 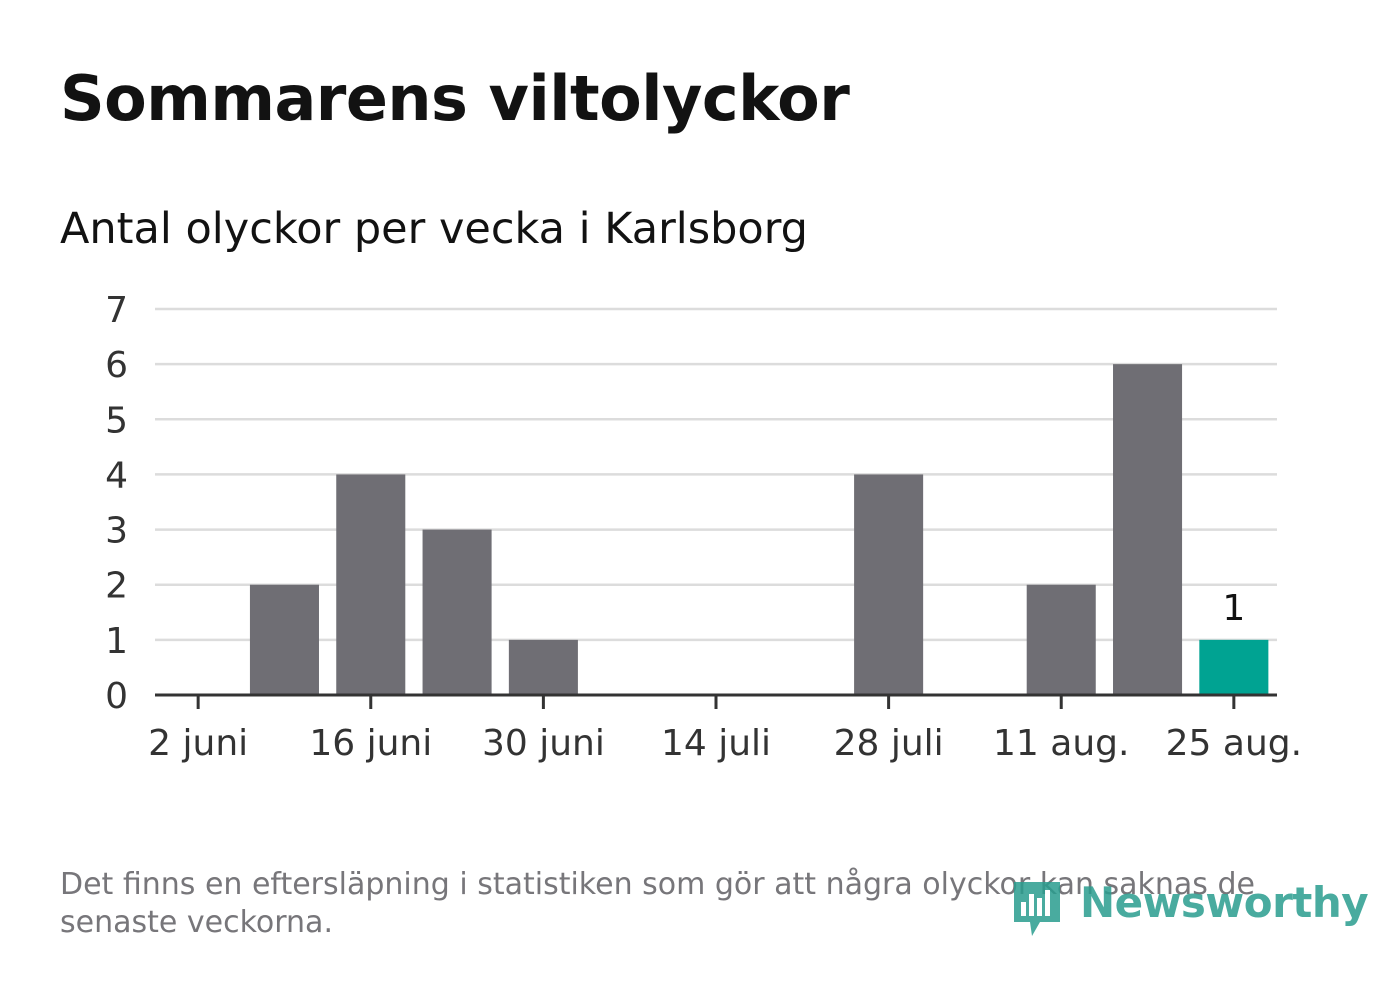 I want to click on y-tick-label-2: 2, so click(x=116, y=586).